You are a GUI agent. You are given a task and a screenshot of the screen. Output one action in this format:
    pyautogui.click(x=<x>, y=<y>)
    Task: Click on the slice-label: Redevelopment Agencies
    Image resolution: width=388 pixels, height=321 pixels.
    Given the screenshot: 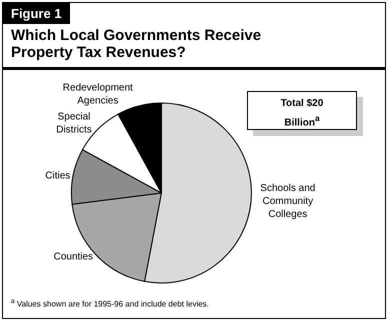 What is the action you would take?
    pyautogui.click(x=98, y=94)
    